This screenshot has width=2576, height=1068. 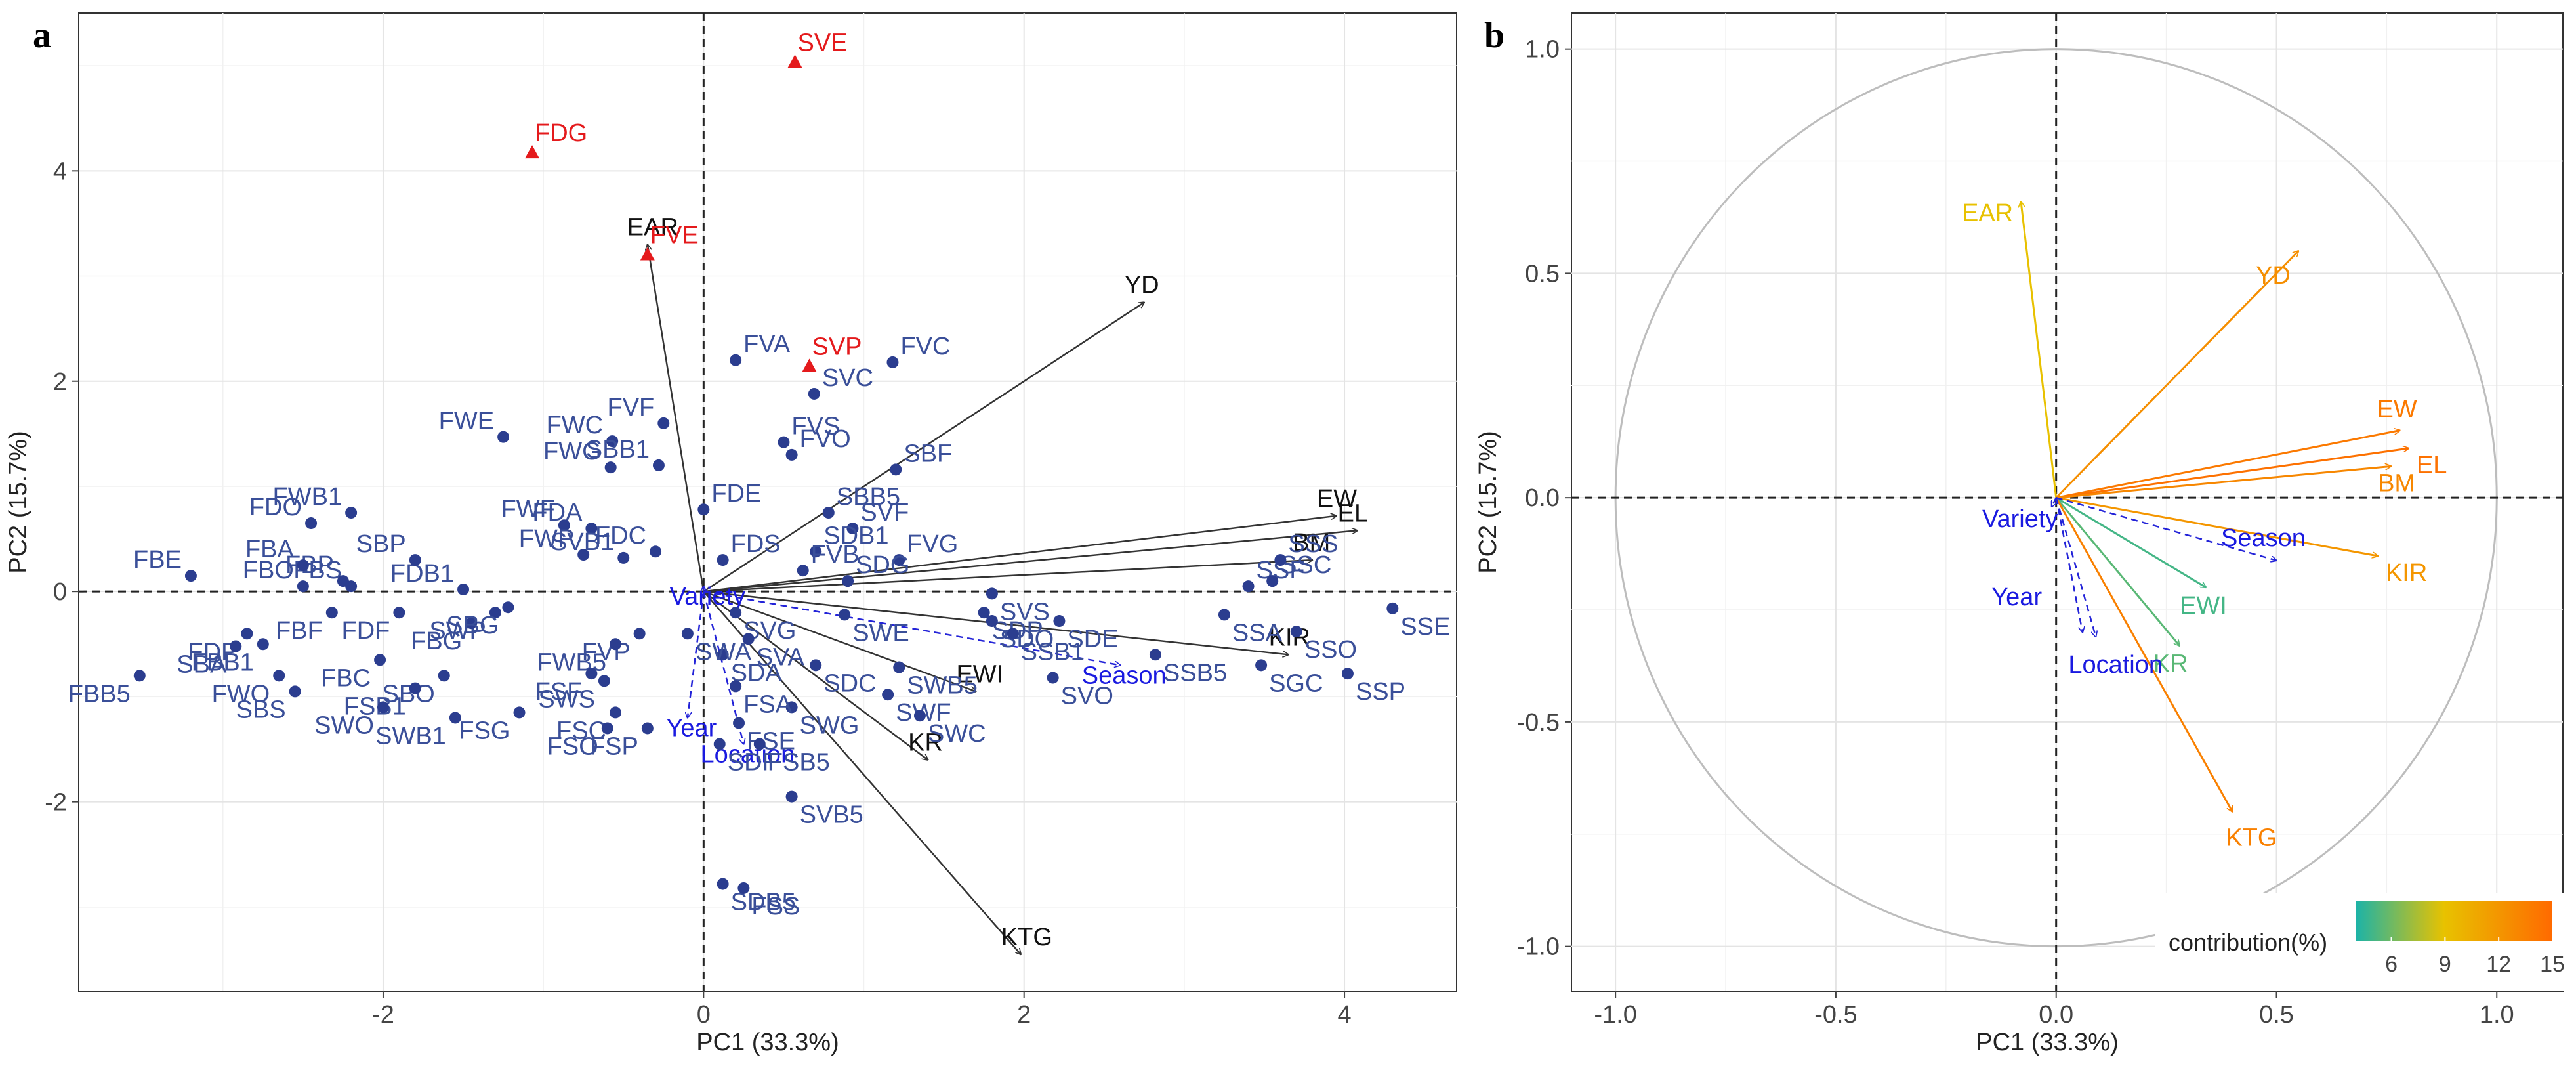 What do you see at coordinates (1059, 621) in the screenshot?
I see `point-marker-sde` at bounding box center [1059, 621].